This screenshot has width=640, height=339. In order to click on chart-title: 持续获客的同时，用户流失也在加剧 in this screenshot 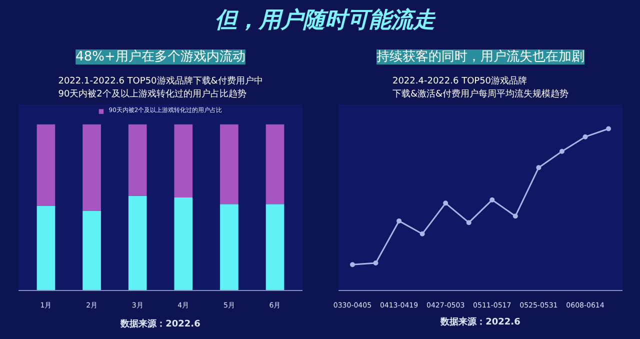, I will do `click(480, 56)`.